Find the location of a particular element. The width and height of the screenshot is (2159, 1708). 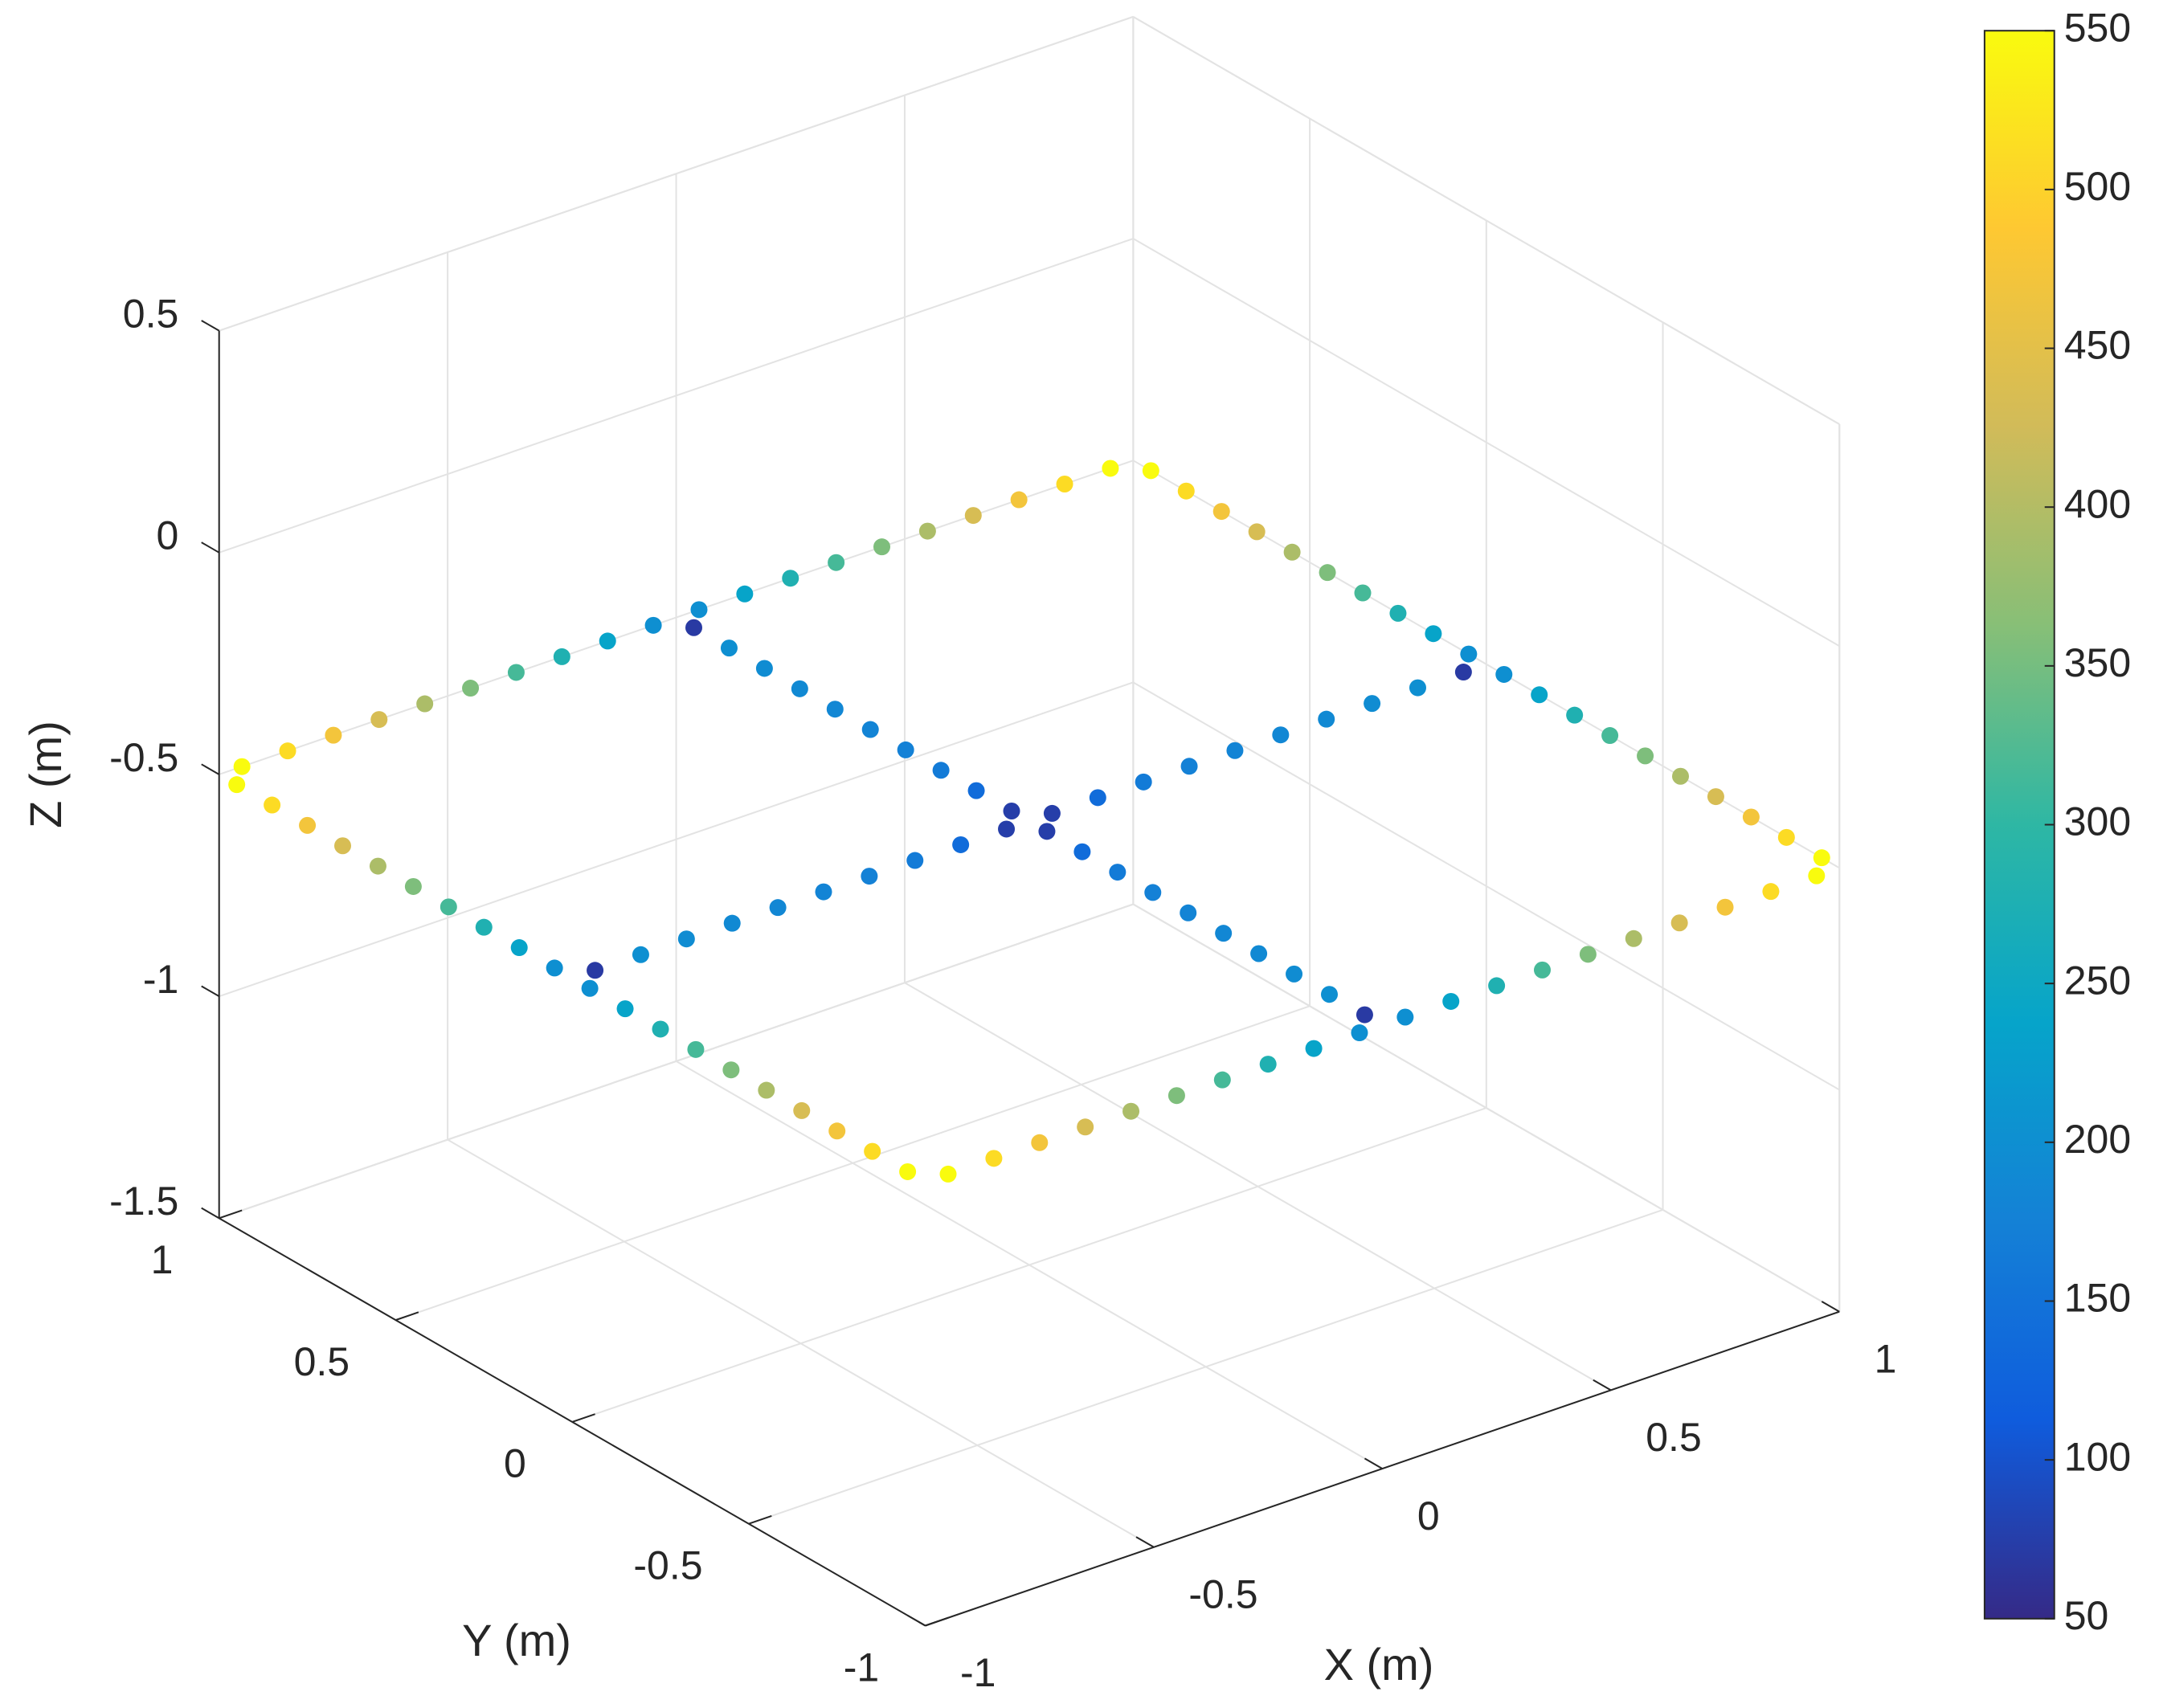

colorbar-tick-label: 250 is located at coordinates (2097, 980).